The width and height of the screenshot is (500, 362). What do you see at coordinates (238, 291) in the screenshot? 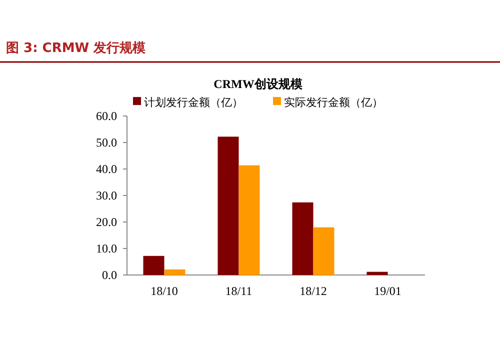
I see `x-tick-label: 18/11` at bounding box center [238, 291].